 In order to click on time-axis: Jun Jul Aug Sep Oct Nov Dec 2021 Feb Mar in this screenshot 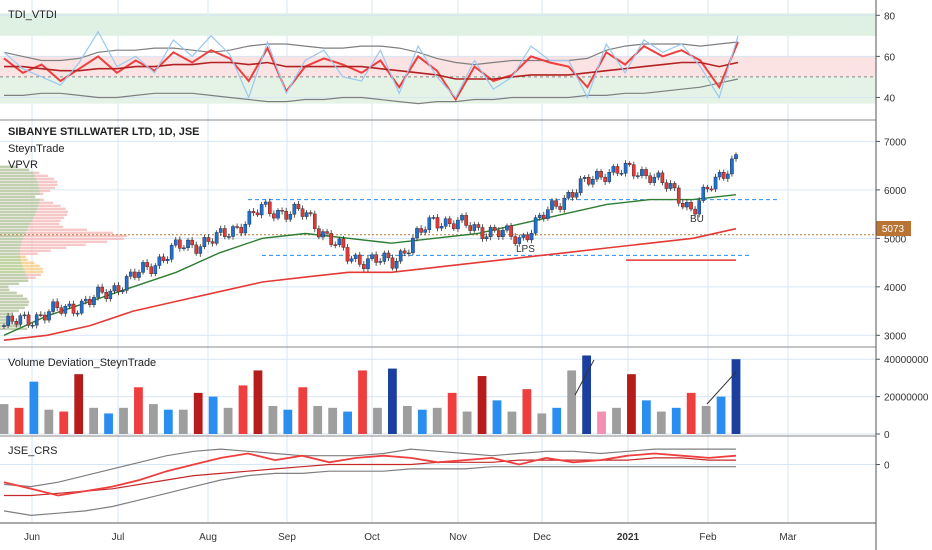, I will do `click(410, 537)`.